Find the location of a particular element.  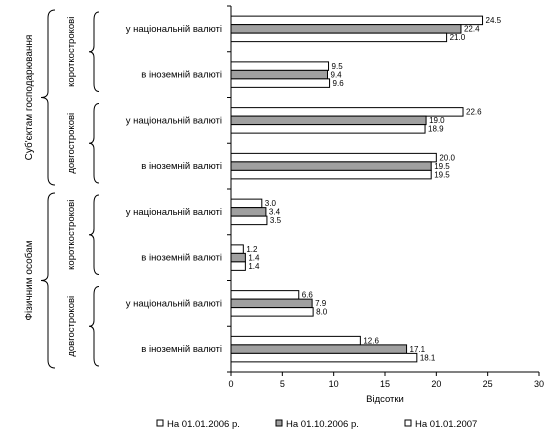

x-tick-label: 15 is located at coordinates (385, 384).